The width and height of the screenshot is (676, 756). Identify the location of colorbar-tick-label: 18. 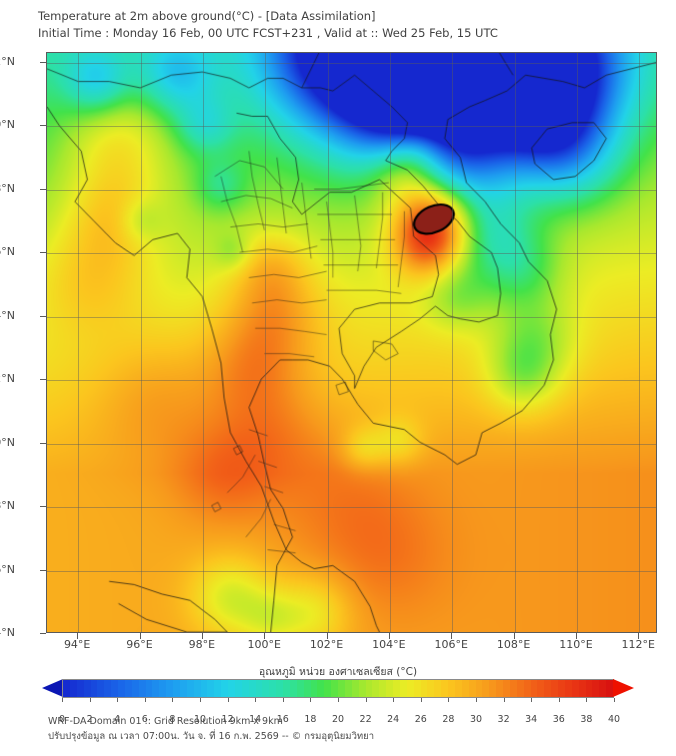
(310, 719).